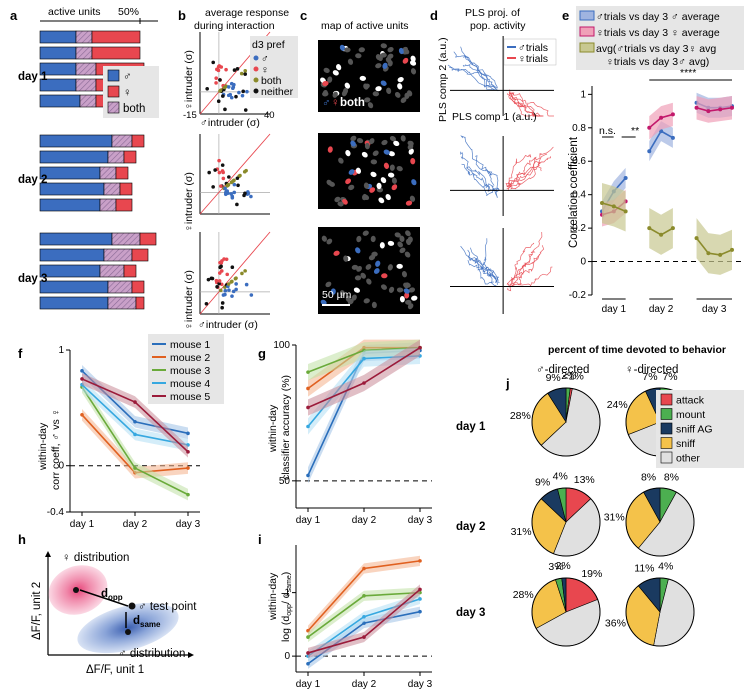 The width and height of the screenshot is (750, 692). What do you see at coordinates (74, 303) in the screenshot?
I see `bar-day3-row5-male` at bounding box center [74, 303].